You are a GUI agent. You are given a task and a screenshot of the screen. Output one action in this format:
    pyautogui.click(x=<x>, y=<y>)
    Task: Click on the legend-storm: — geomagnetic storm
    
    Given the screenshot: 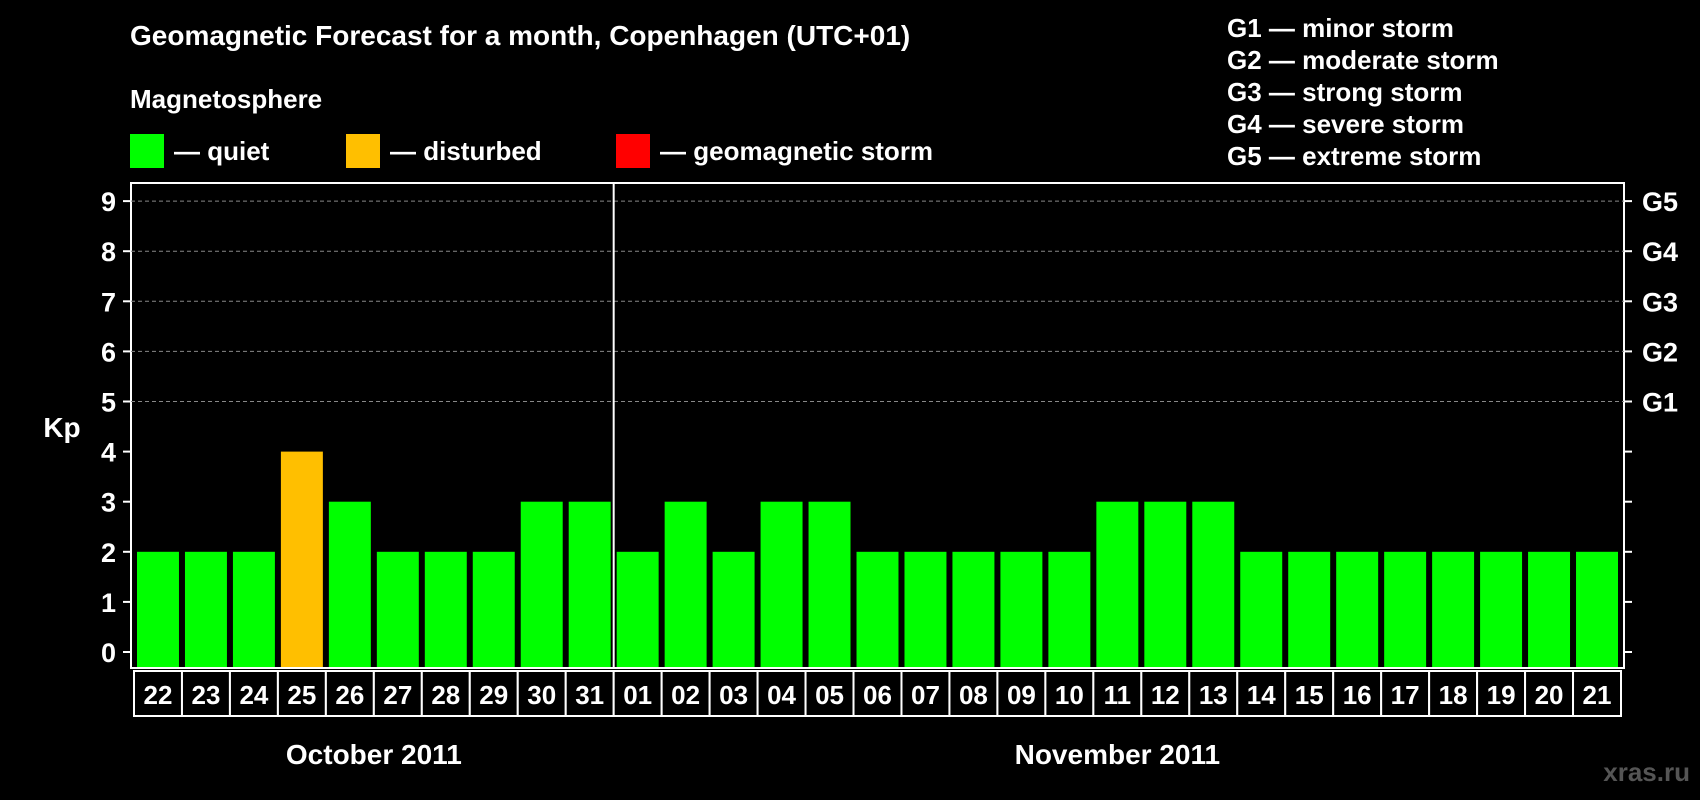 What is the action you would take?
    pyautogui.click(x=774, y=151)
    